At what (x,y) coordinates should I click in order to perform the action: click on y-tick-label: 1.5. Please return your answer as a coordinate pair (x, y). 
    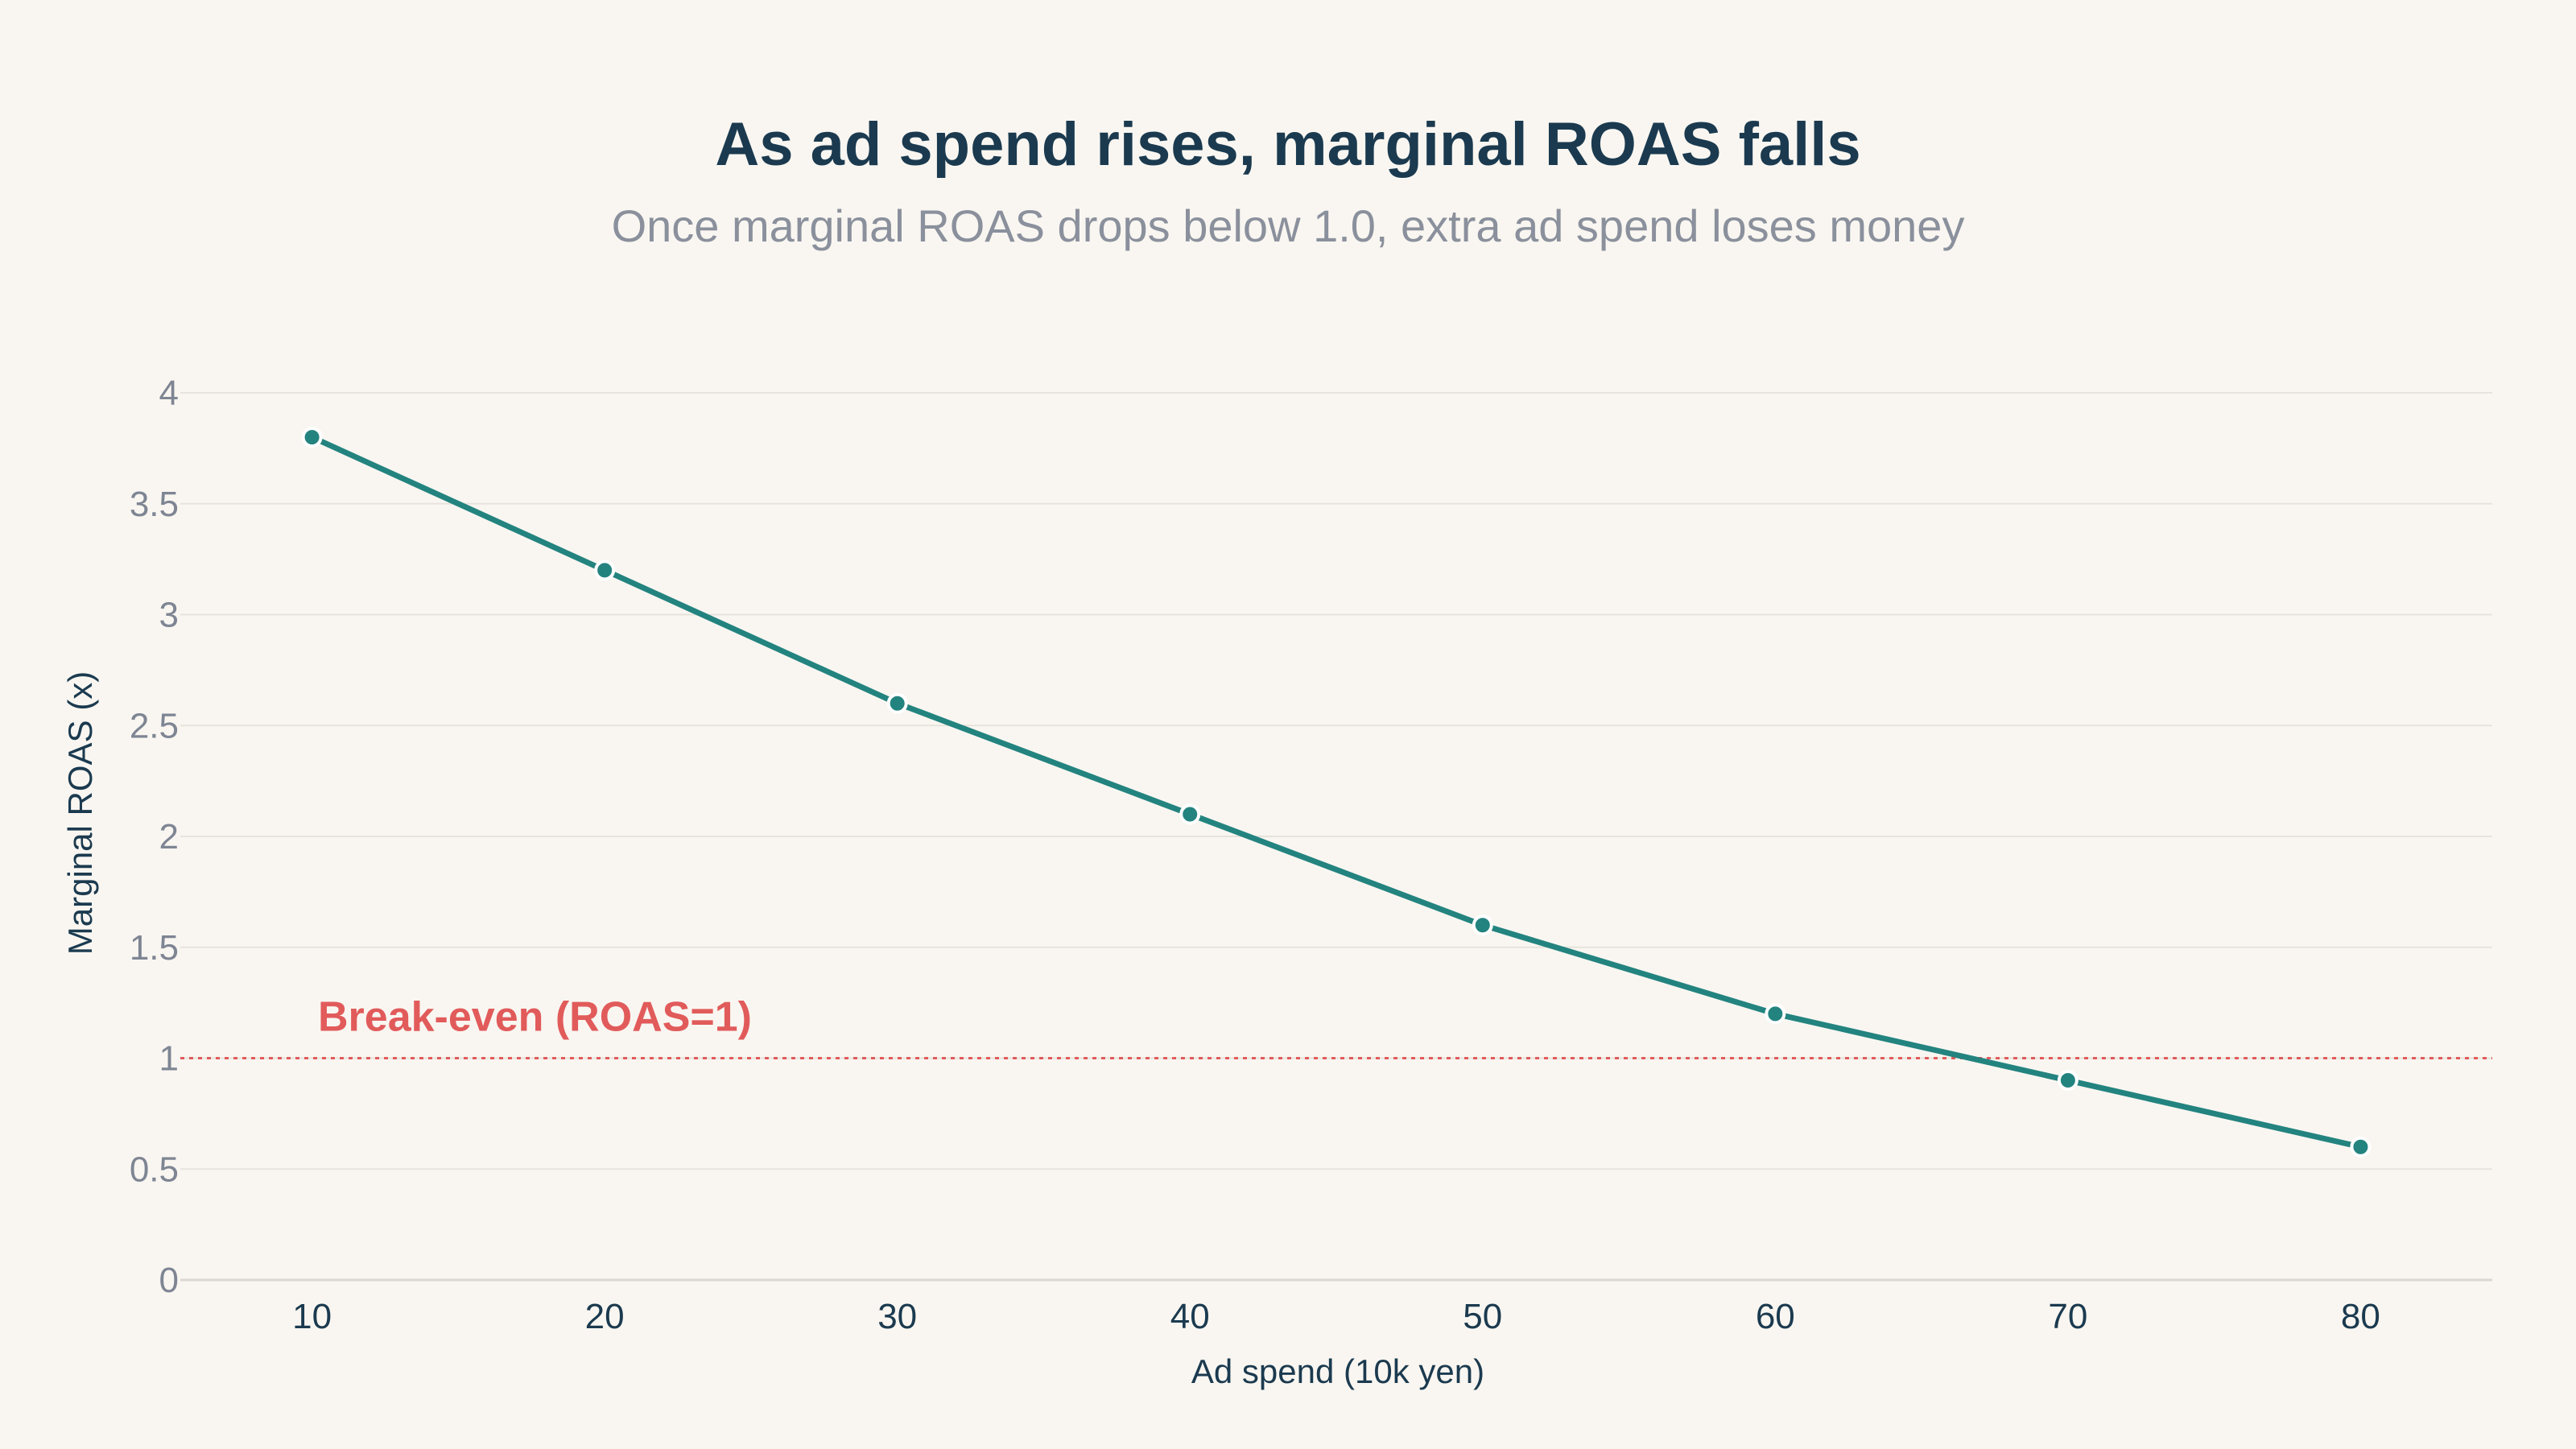
    Looking at the image, I should click on (154, 948).